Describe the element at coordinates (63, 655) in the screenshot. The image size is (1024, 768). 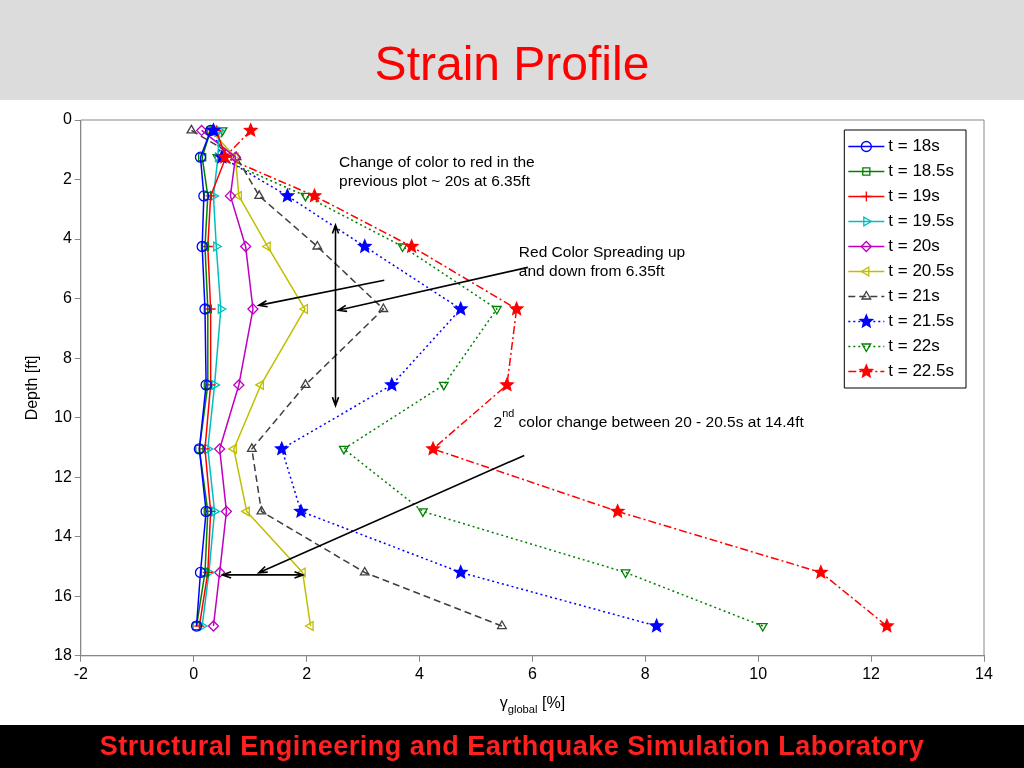
I see `y-tick-label: 18` at that location.